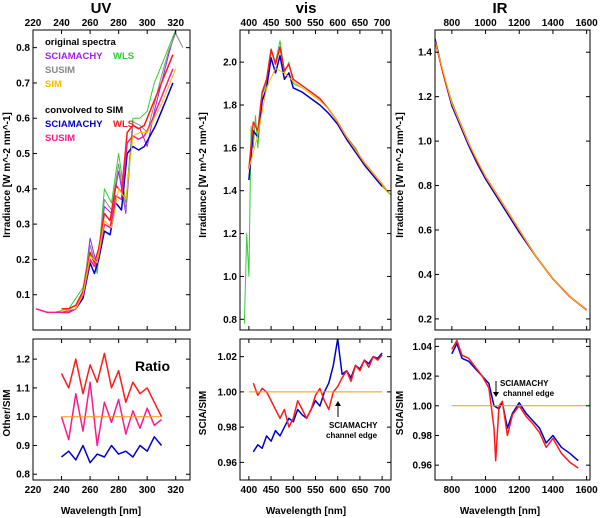 This screenshot has width=600, height=518. I want to click on series-wls-sim-ir_bottom, so click(515, 404).